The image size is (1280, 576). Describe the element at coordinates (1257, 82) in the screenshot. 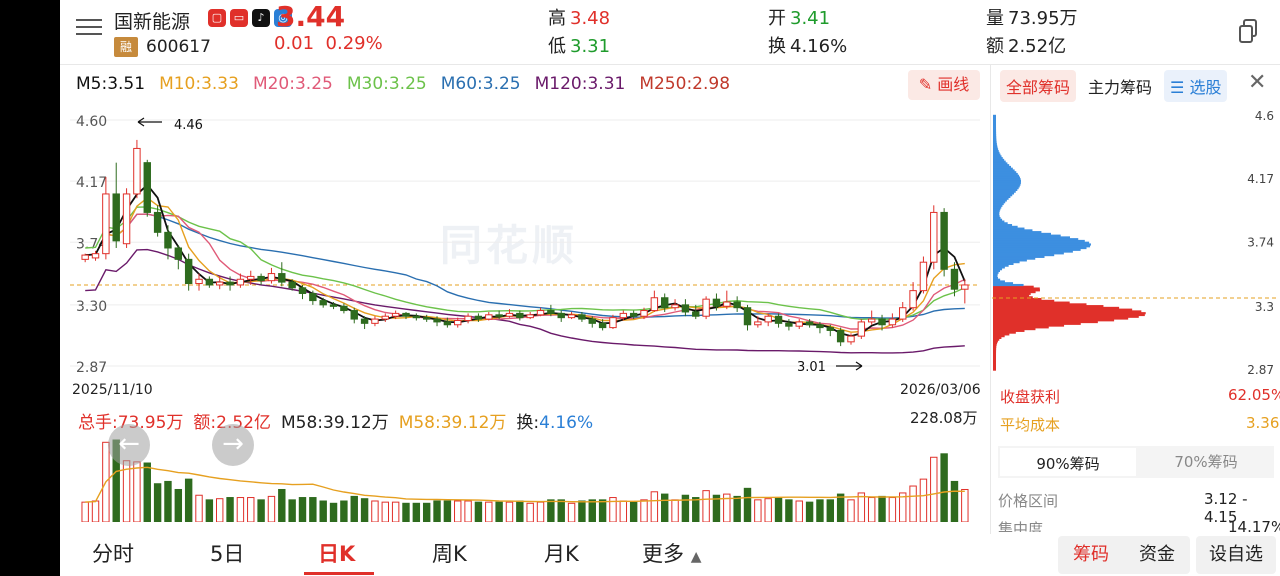

I see `close-icon: ✕` at that location.